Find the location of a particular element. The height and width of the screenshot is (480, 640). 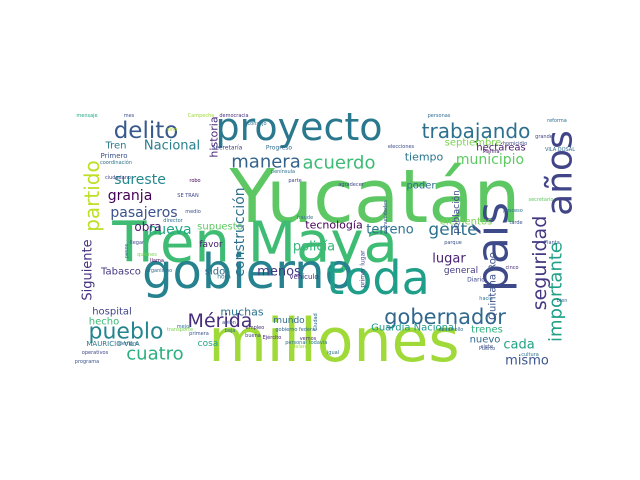

word-71: elecciones is located at coordinates (401, 147).